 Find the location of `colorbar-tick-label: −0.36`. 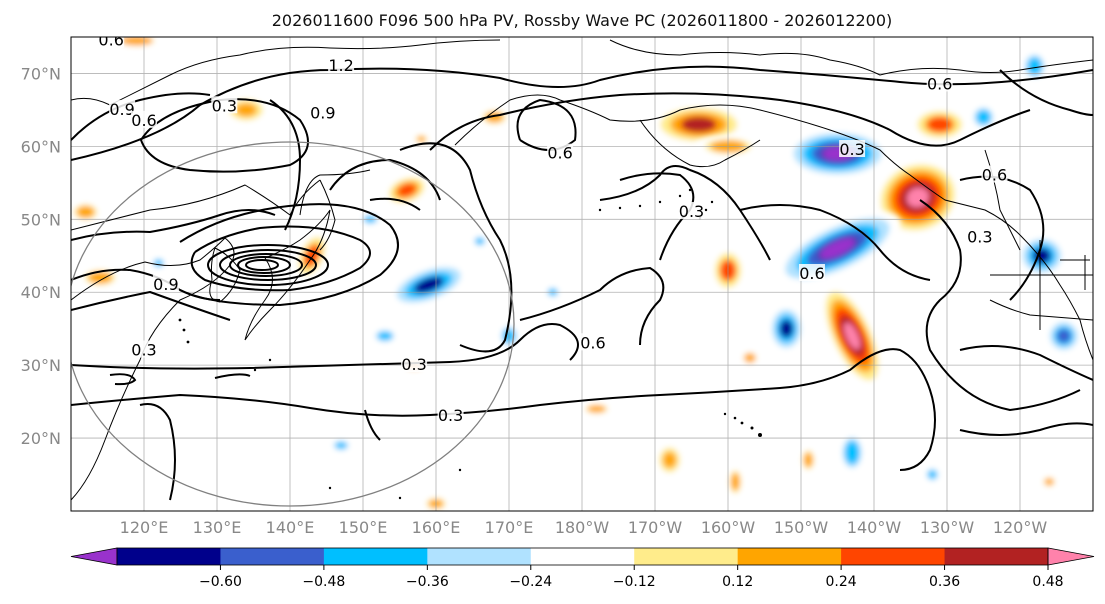

colorbar-tick-label: −0.36 is located at coordinates (427, 582).